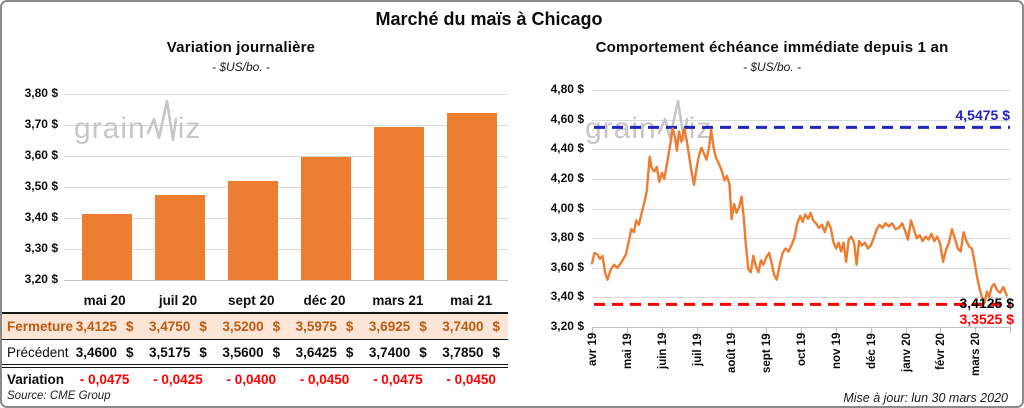  I want to click on x-axis-tick-label: juil 19, so click(697, 349).